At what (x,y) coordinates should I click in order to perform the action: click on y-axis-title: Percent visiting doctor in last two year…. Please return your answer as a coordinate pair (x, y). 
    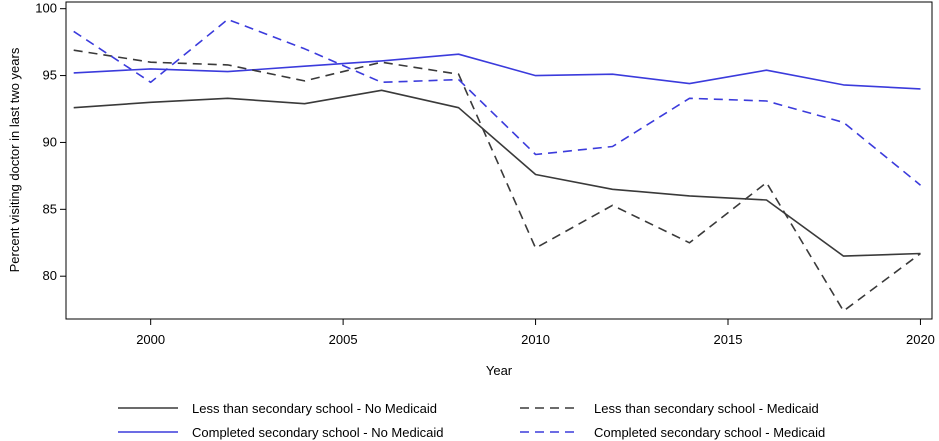
    Looking at the image, I should click on (14, 159).